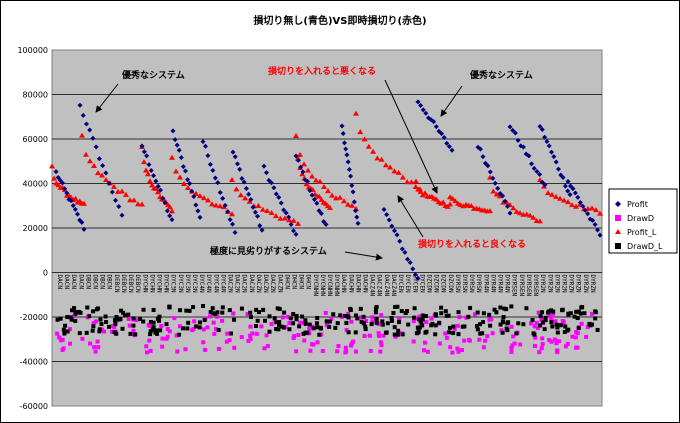  I want to click on x-category-label: DYC4N, so click(215, 284).